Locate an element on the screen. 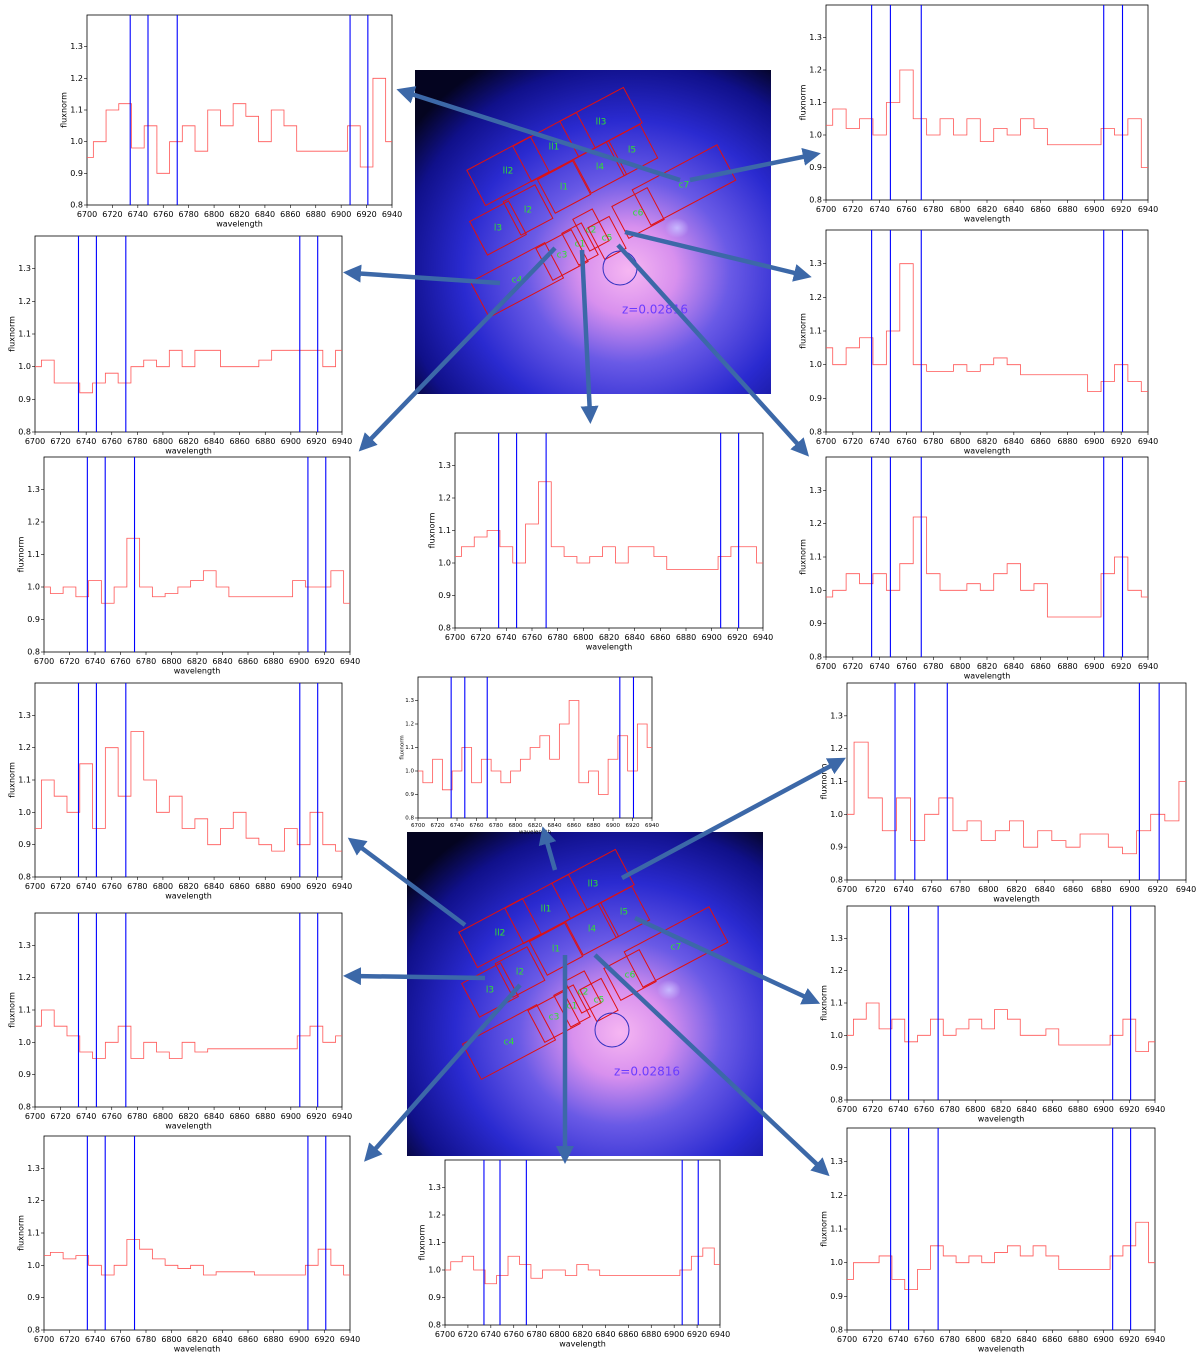  region-label: l3 is located at coordinates (498, 229).